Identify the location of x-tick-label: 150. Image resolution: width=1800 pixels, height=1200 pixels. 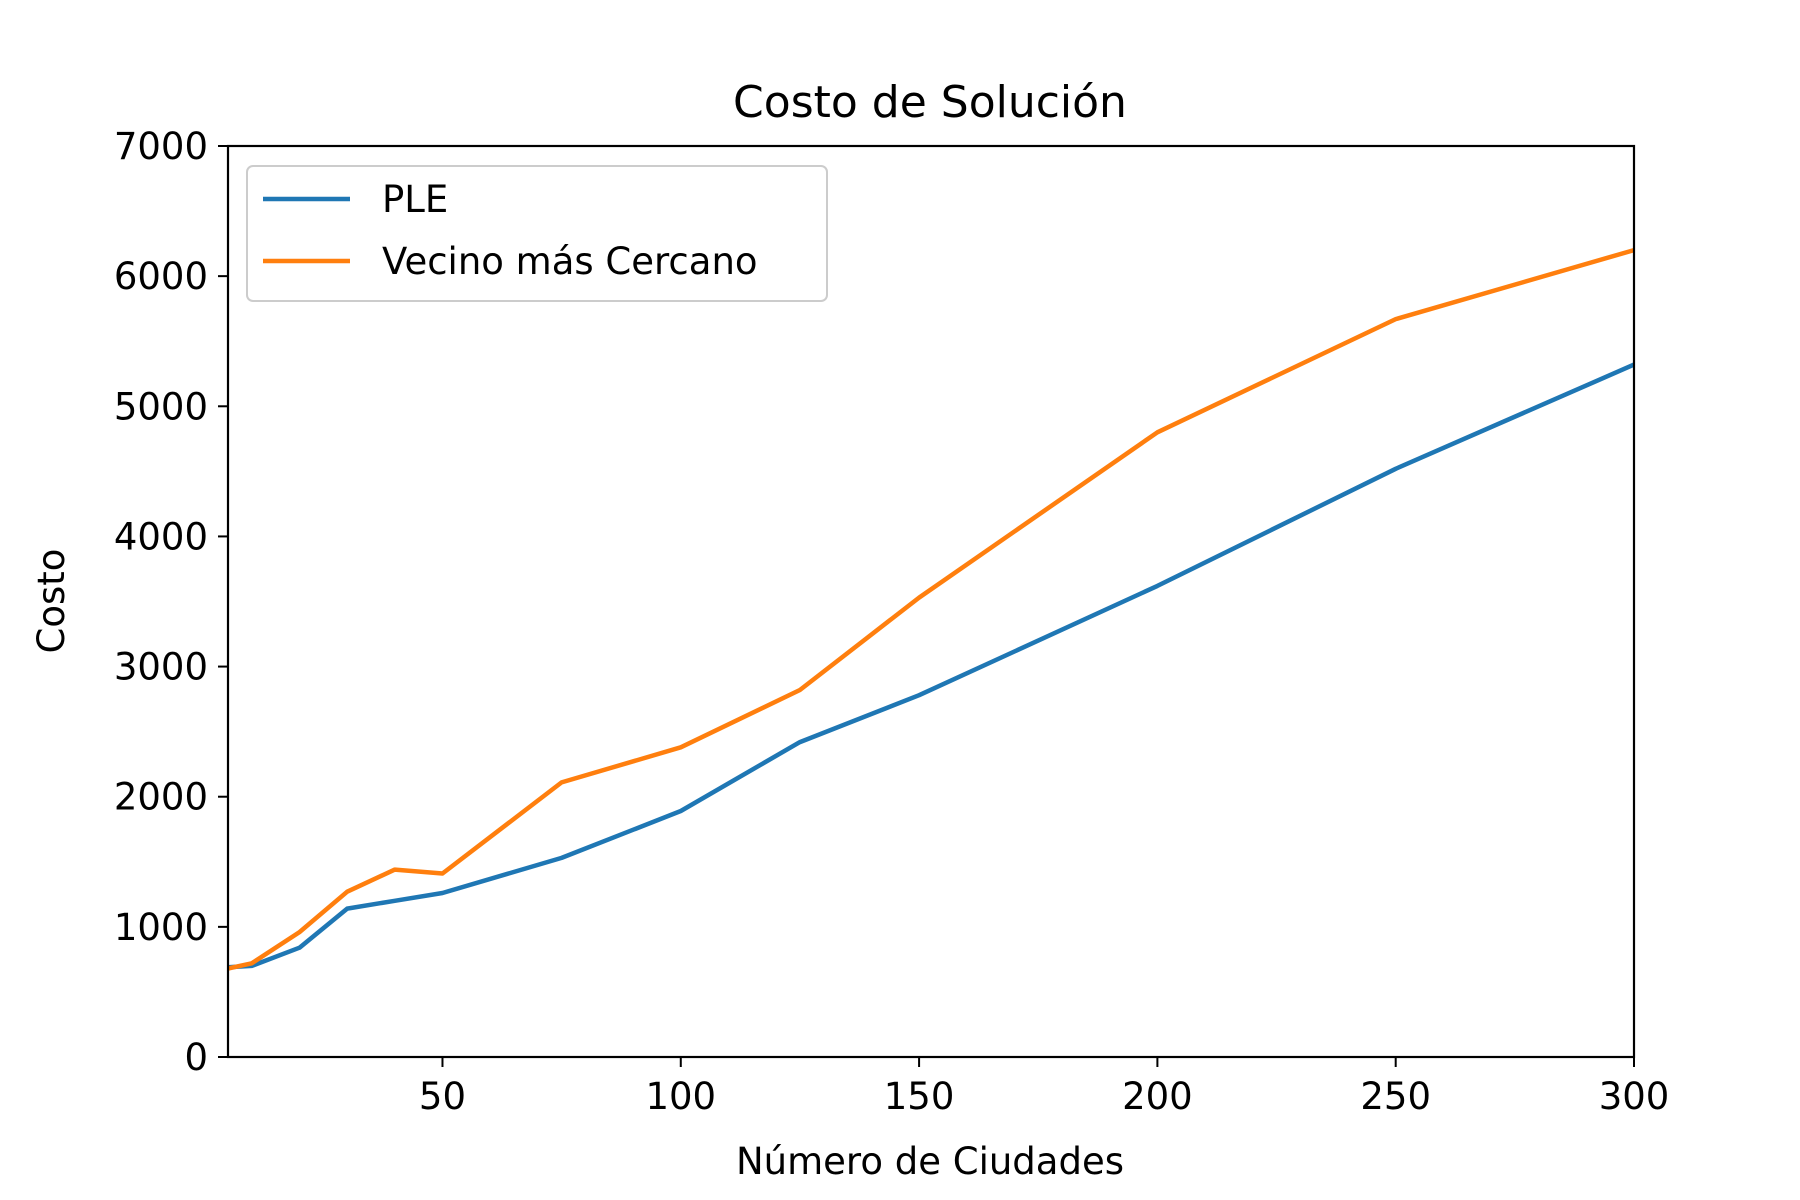
(919, 1096).